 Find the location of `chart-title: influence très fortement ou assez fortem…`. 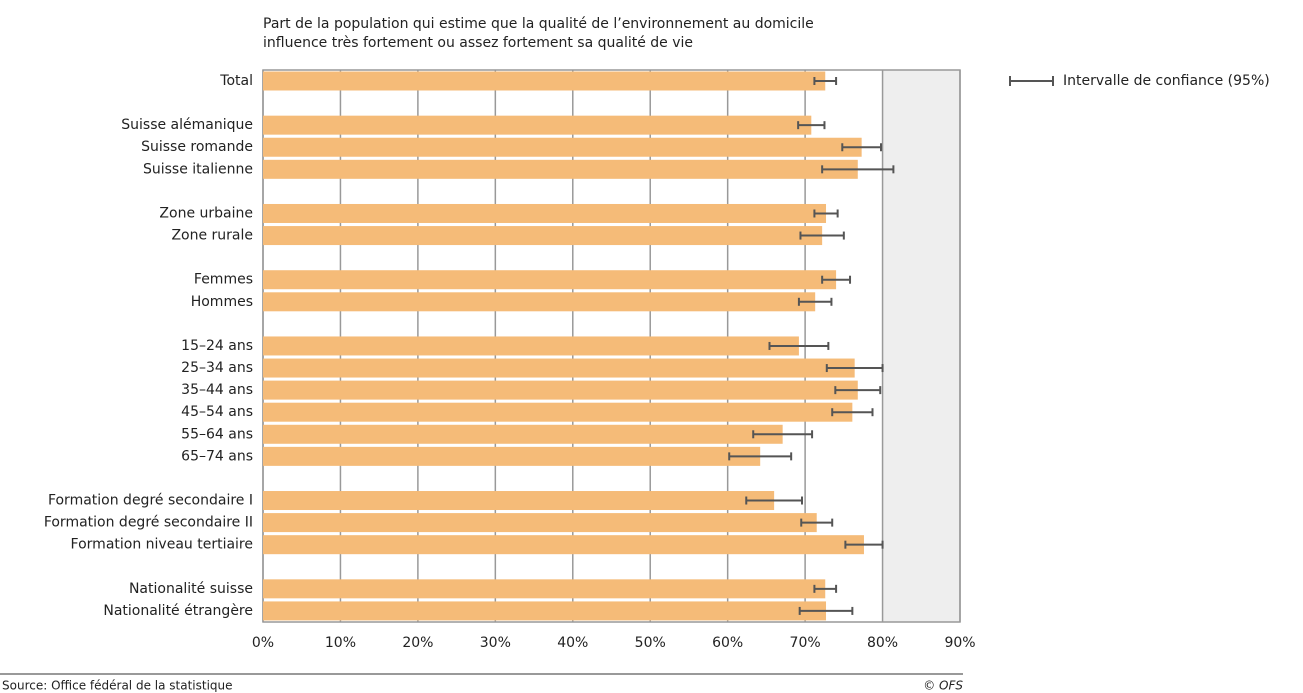

chart-title: influence très fortement ou assez fortem… is located at coordinates (478, 43).